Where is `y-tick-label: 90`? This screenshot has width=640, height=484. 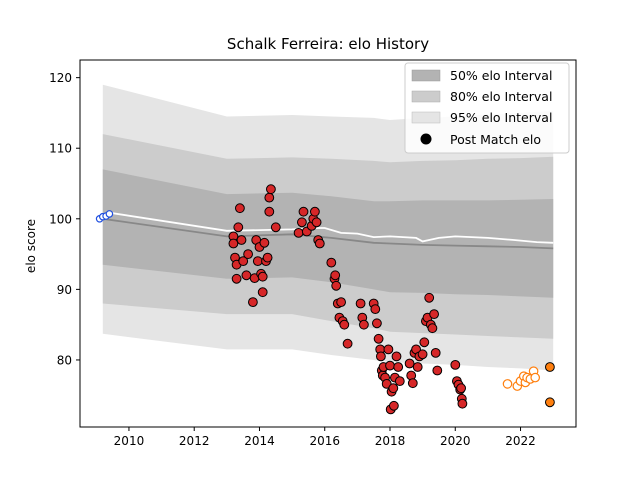 y-tick-label: 90 is located at coordinates (64, 290).